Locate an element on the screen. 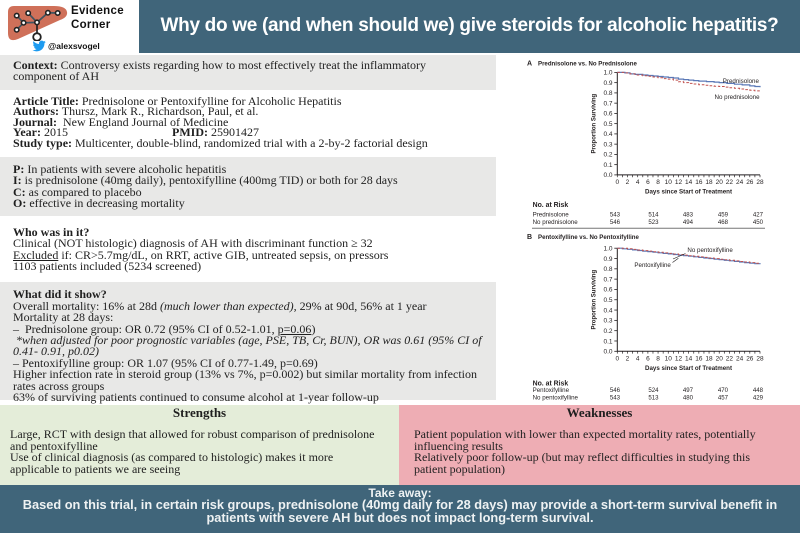 The width and height of the screenshot is (800, 533). svg-text:Pentoxifylline vs. No Pentoxif: Pentoxifylline vs. No Pentoxifylline is located at coordinates (589, 237).